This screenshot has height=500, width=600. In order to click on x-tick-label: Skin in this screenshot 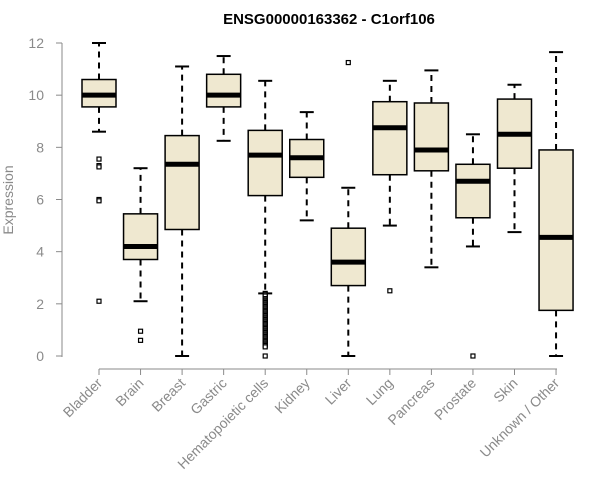, I will do `click(505, 390)`.